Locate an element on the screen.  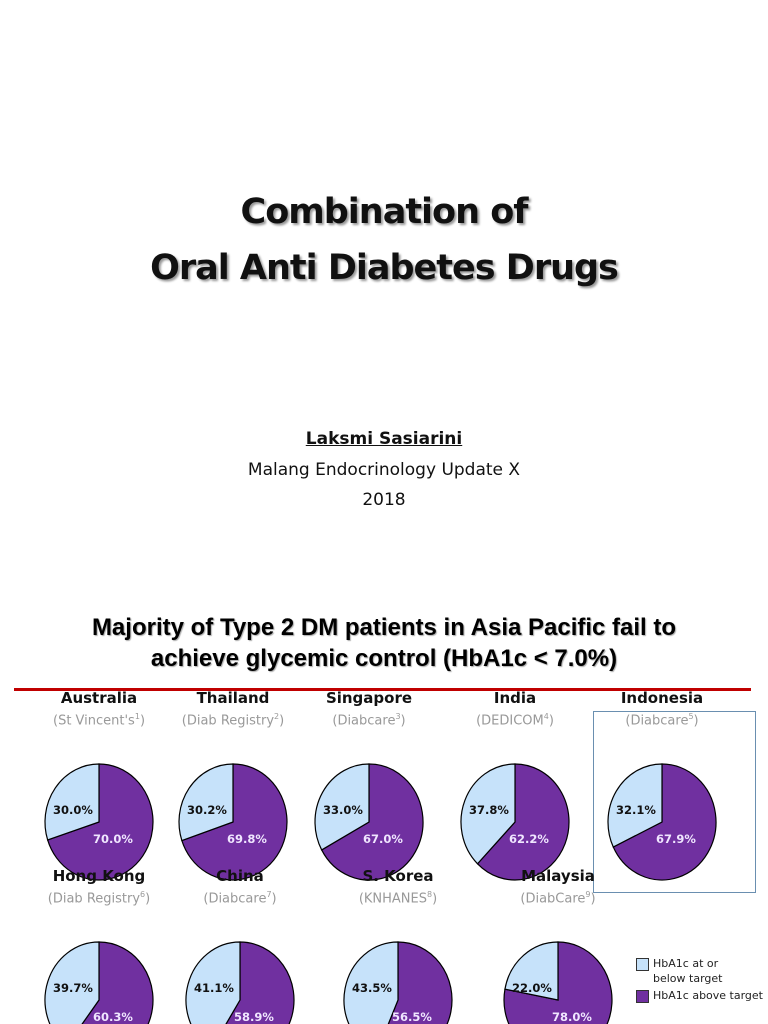
source-label: (DiabCare9) is located at coordinates (558, 898).